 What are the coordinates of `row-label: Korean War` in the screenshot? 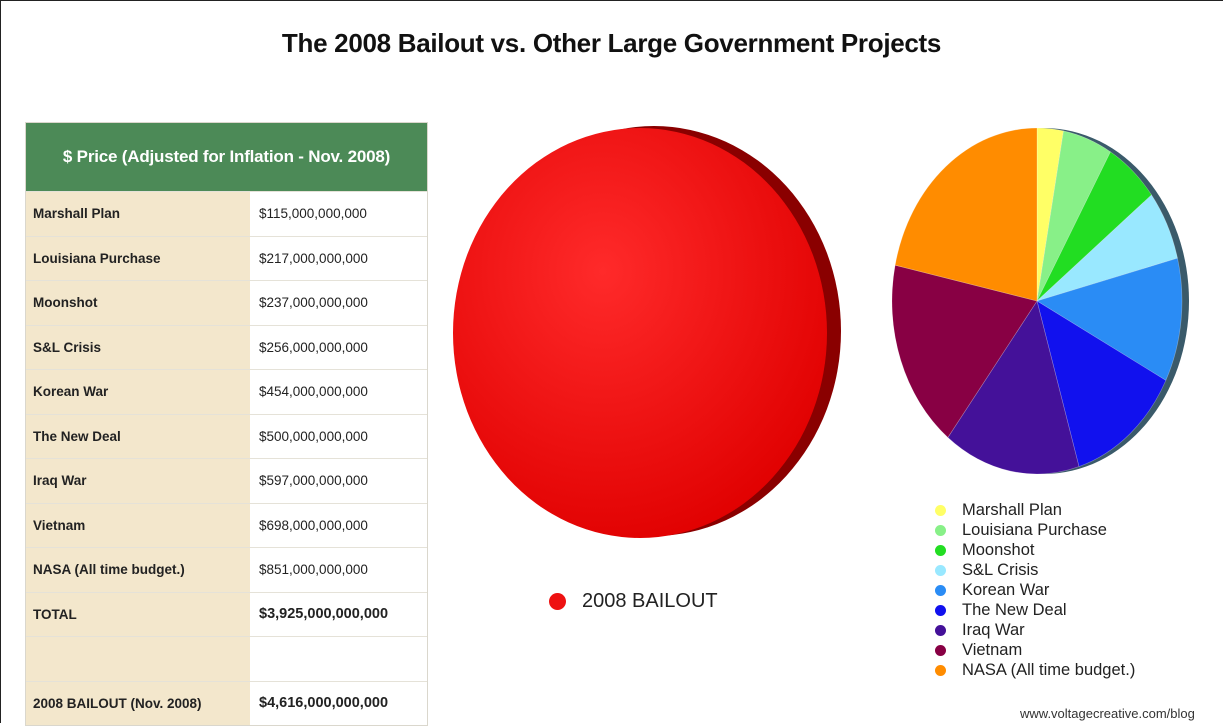 It's located at (138, 392).